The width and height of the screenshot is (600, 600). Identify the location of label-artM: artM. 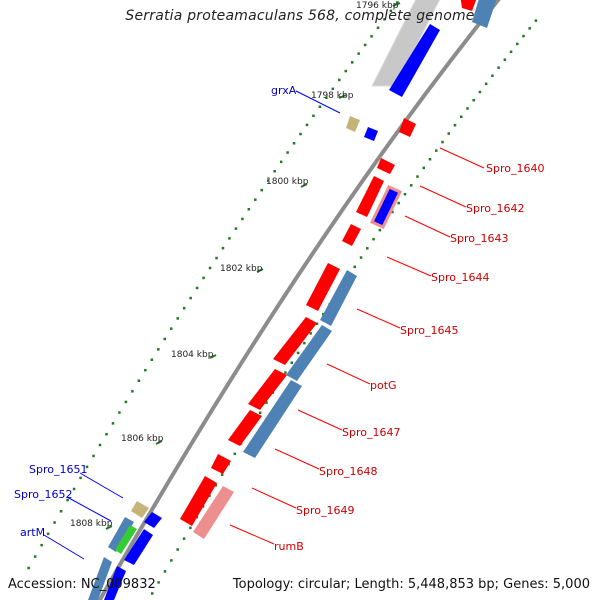
(32, 532).